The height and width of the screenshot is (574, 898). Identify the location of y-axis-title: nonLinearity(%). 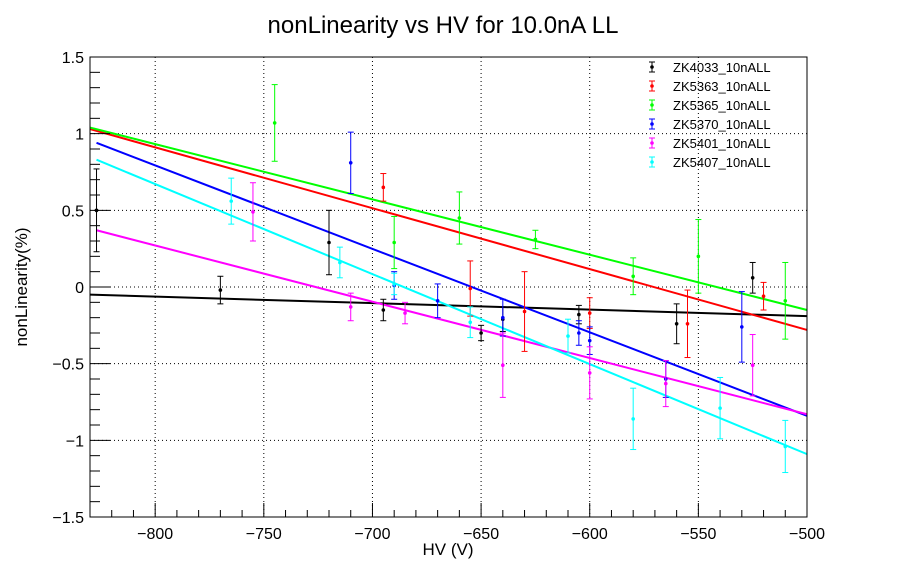
(21, 286).